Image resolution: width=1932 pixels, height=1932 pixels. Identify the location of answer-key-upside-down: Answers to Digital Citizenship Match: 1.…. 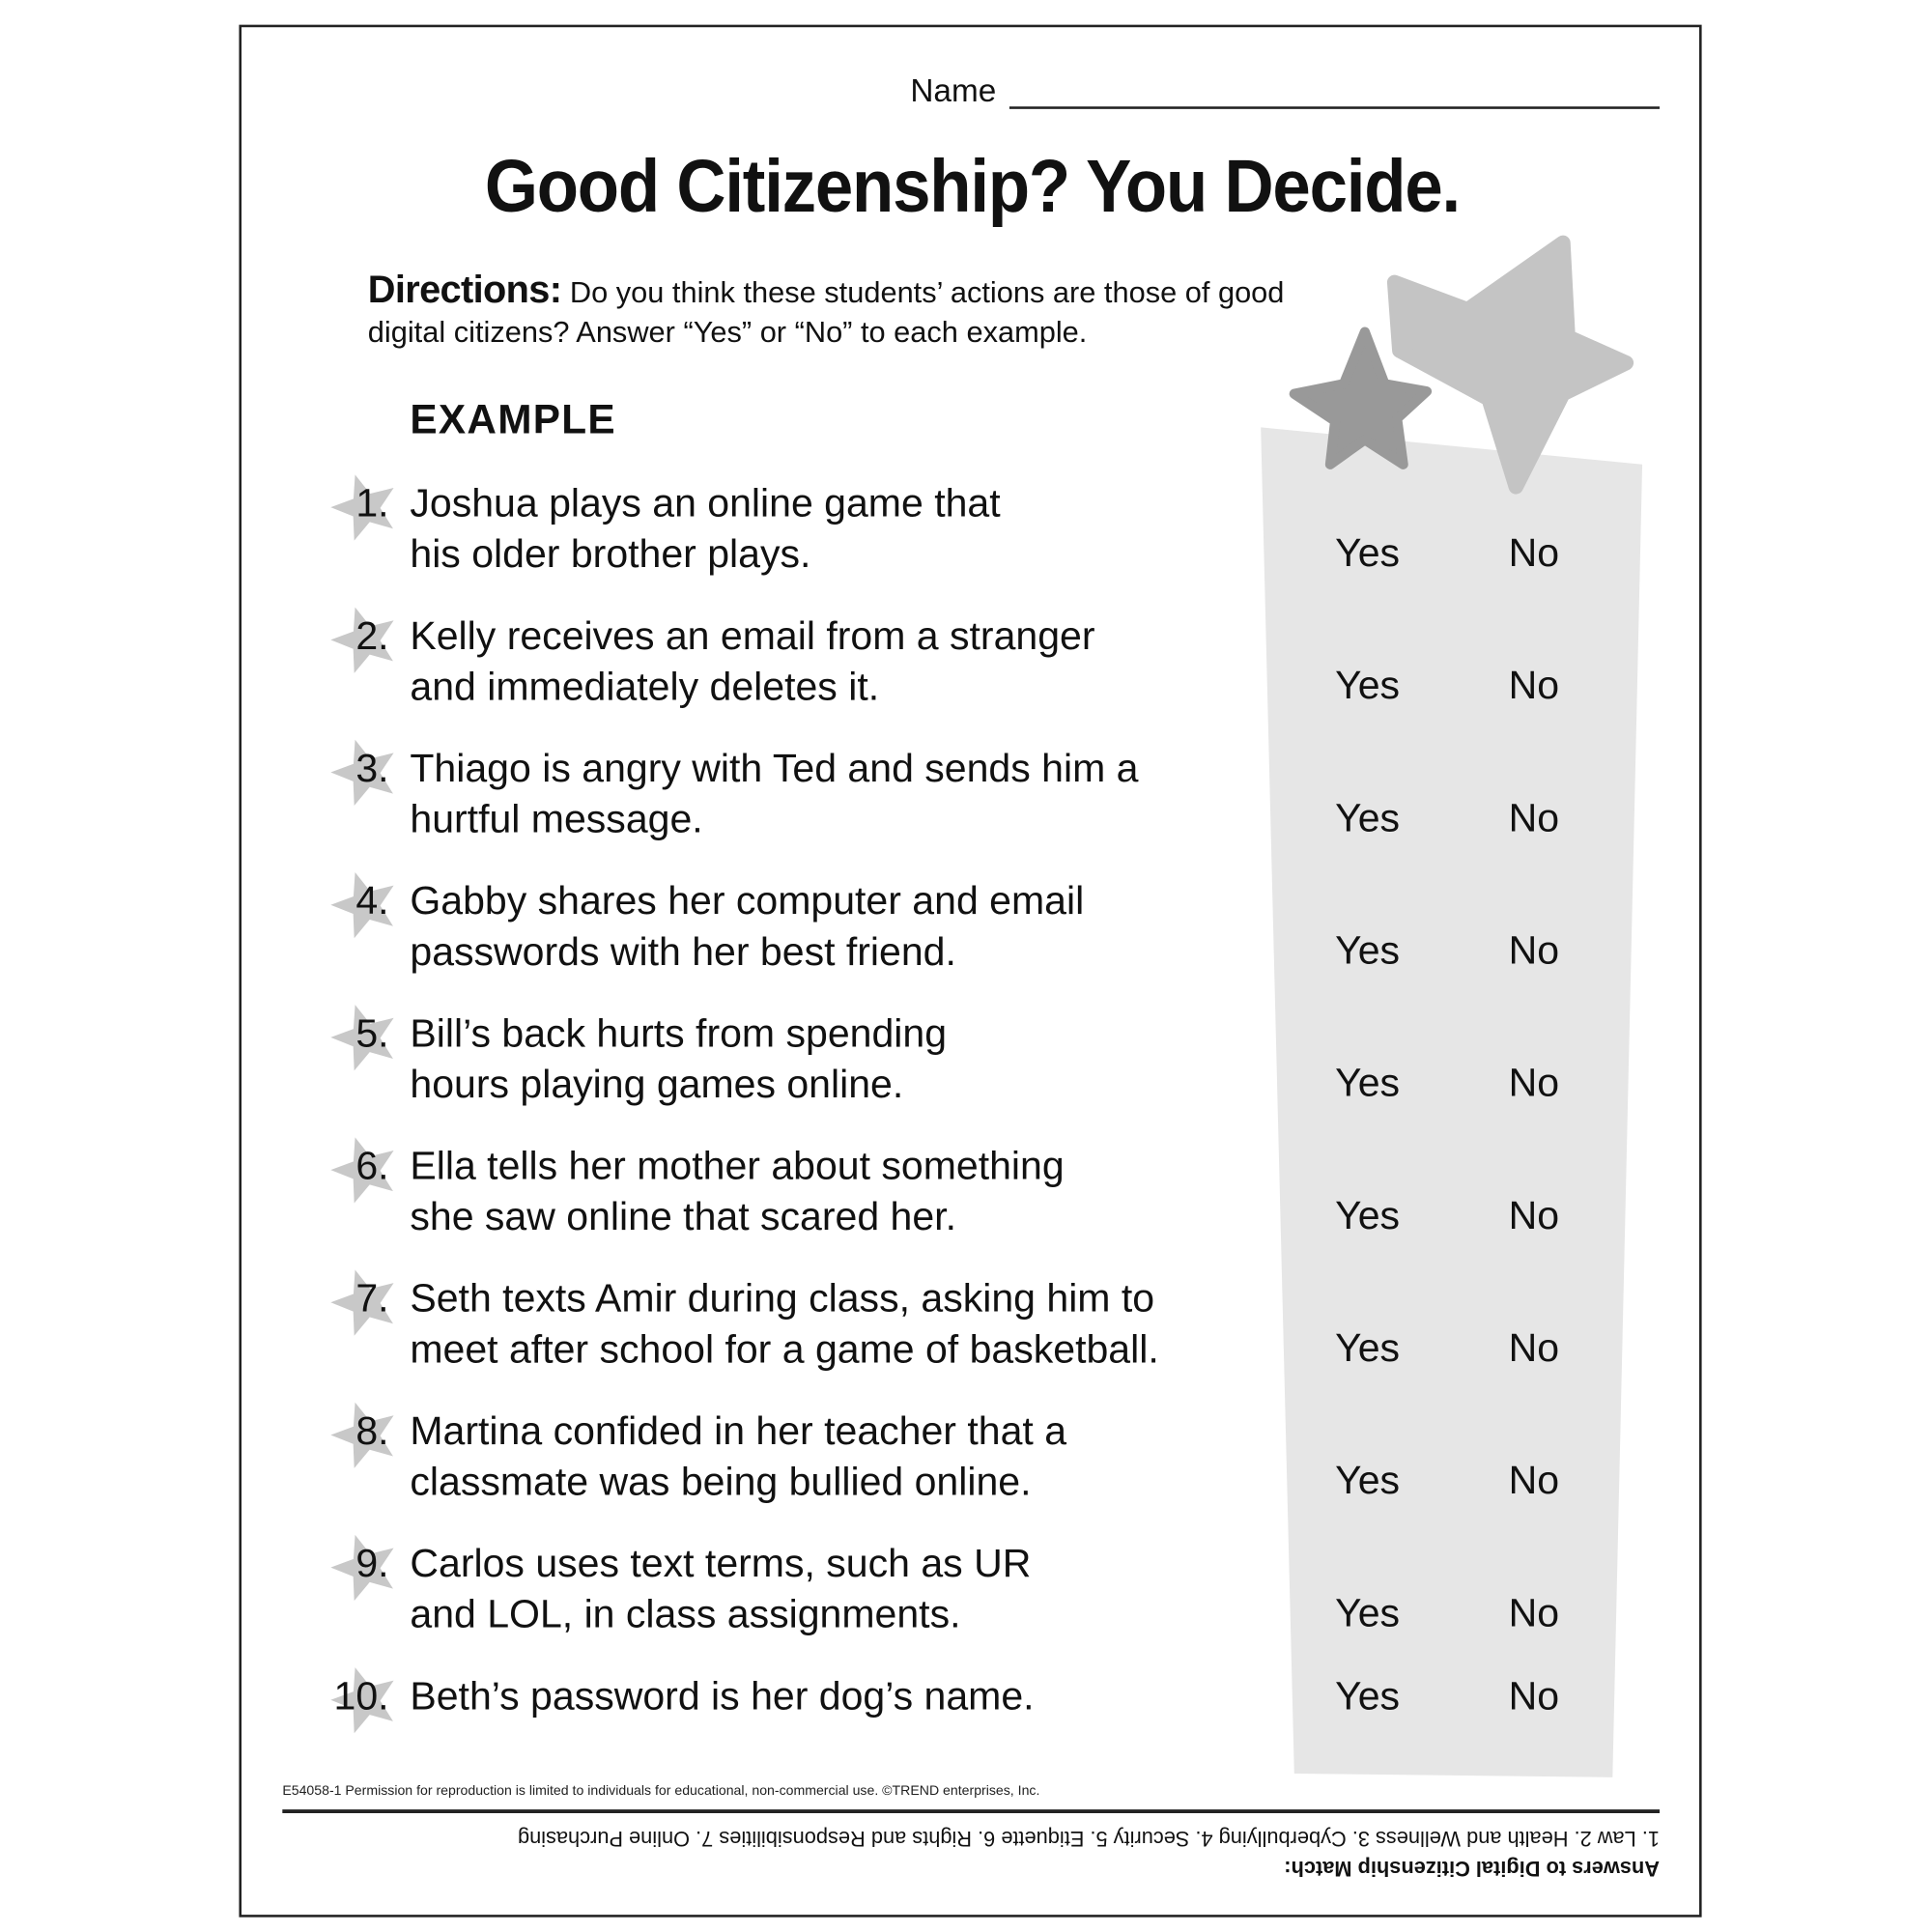
(971, 1853).